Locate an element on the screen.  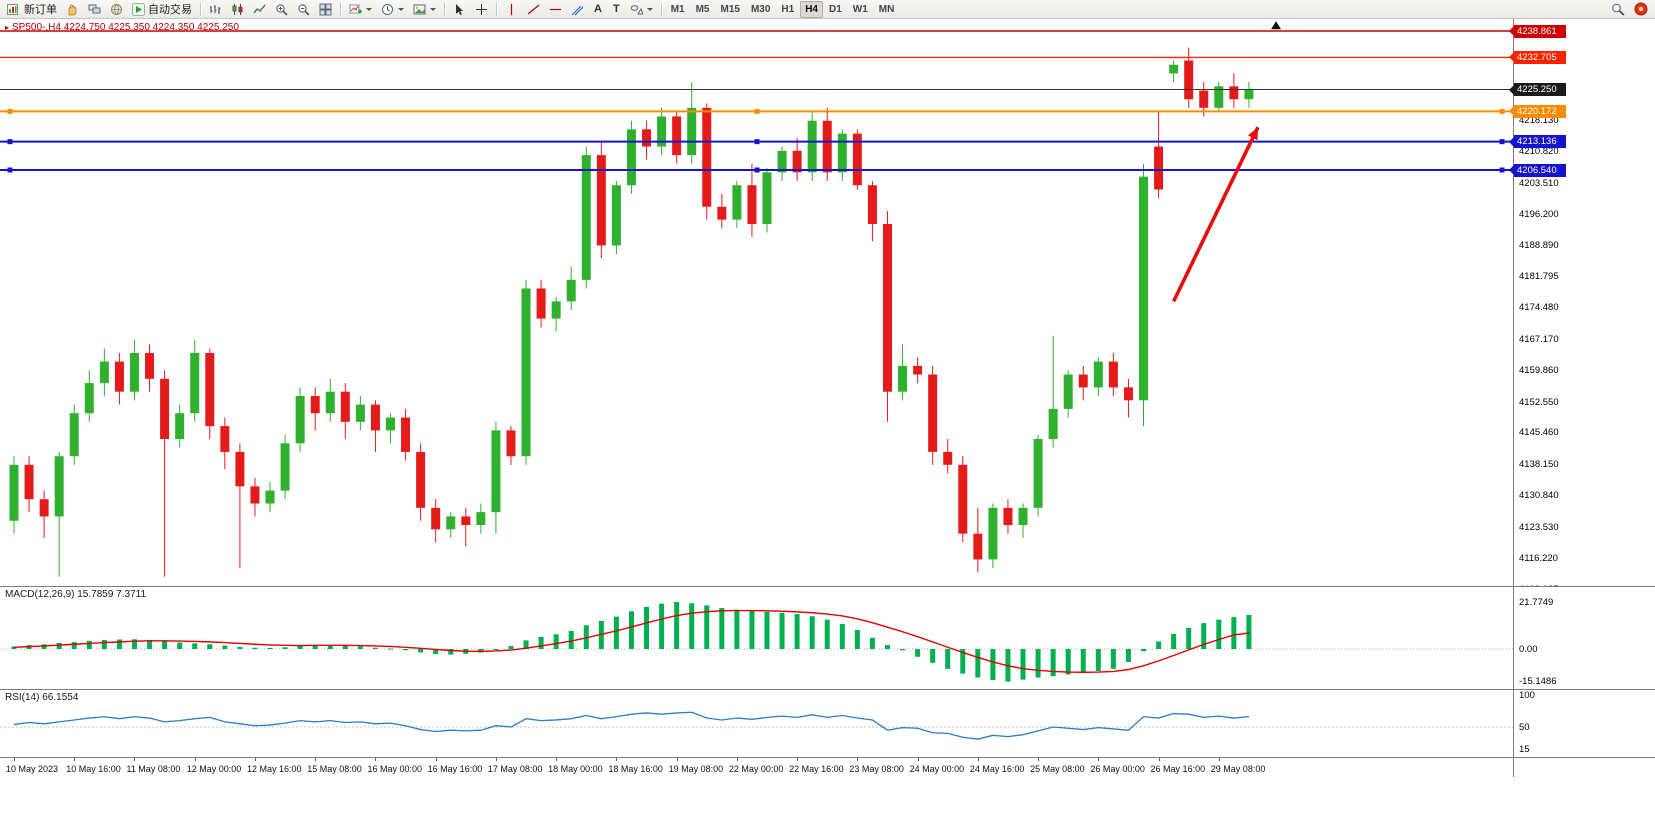
hand-icon is located at coordinates (72, 9).